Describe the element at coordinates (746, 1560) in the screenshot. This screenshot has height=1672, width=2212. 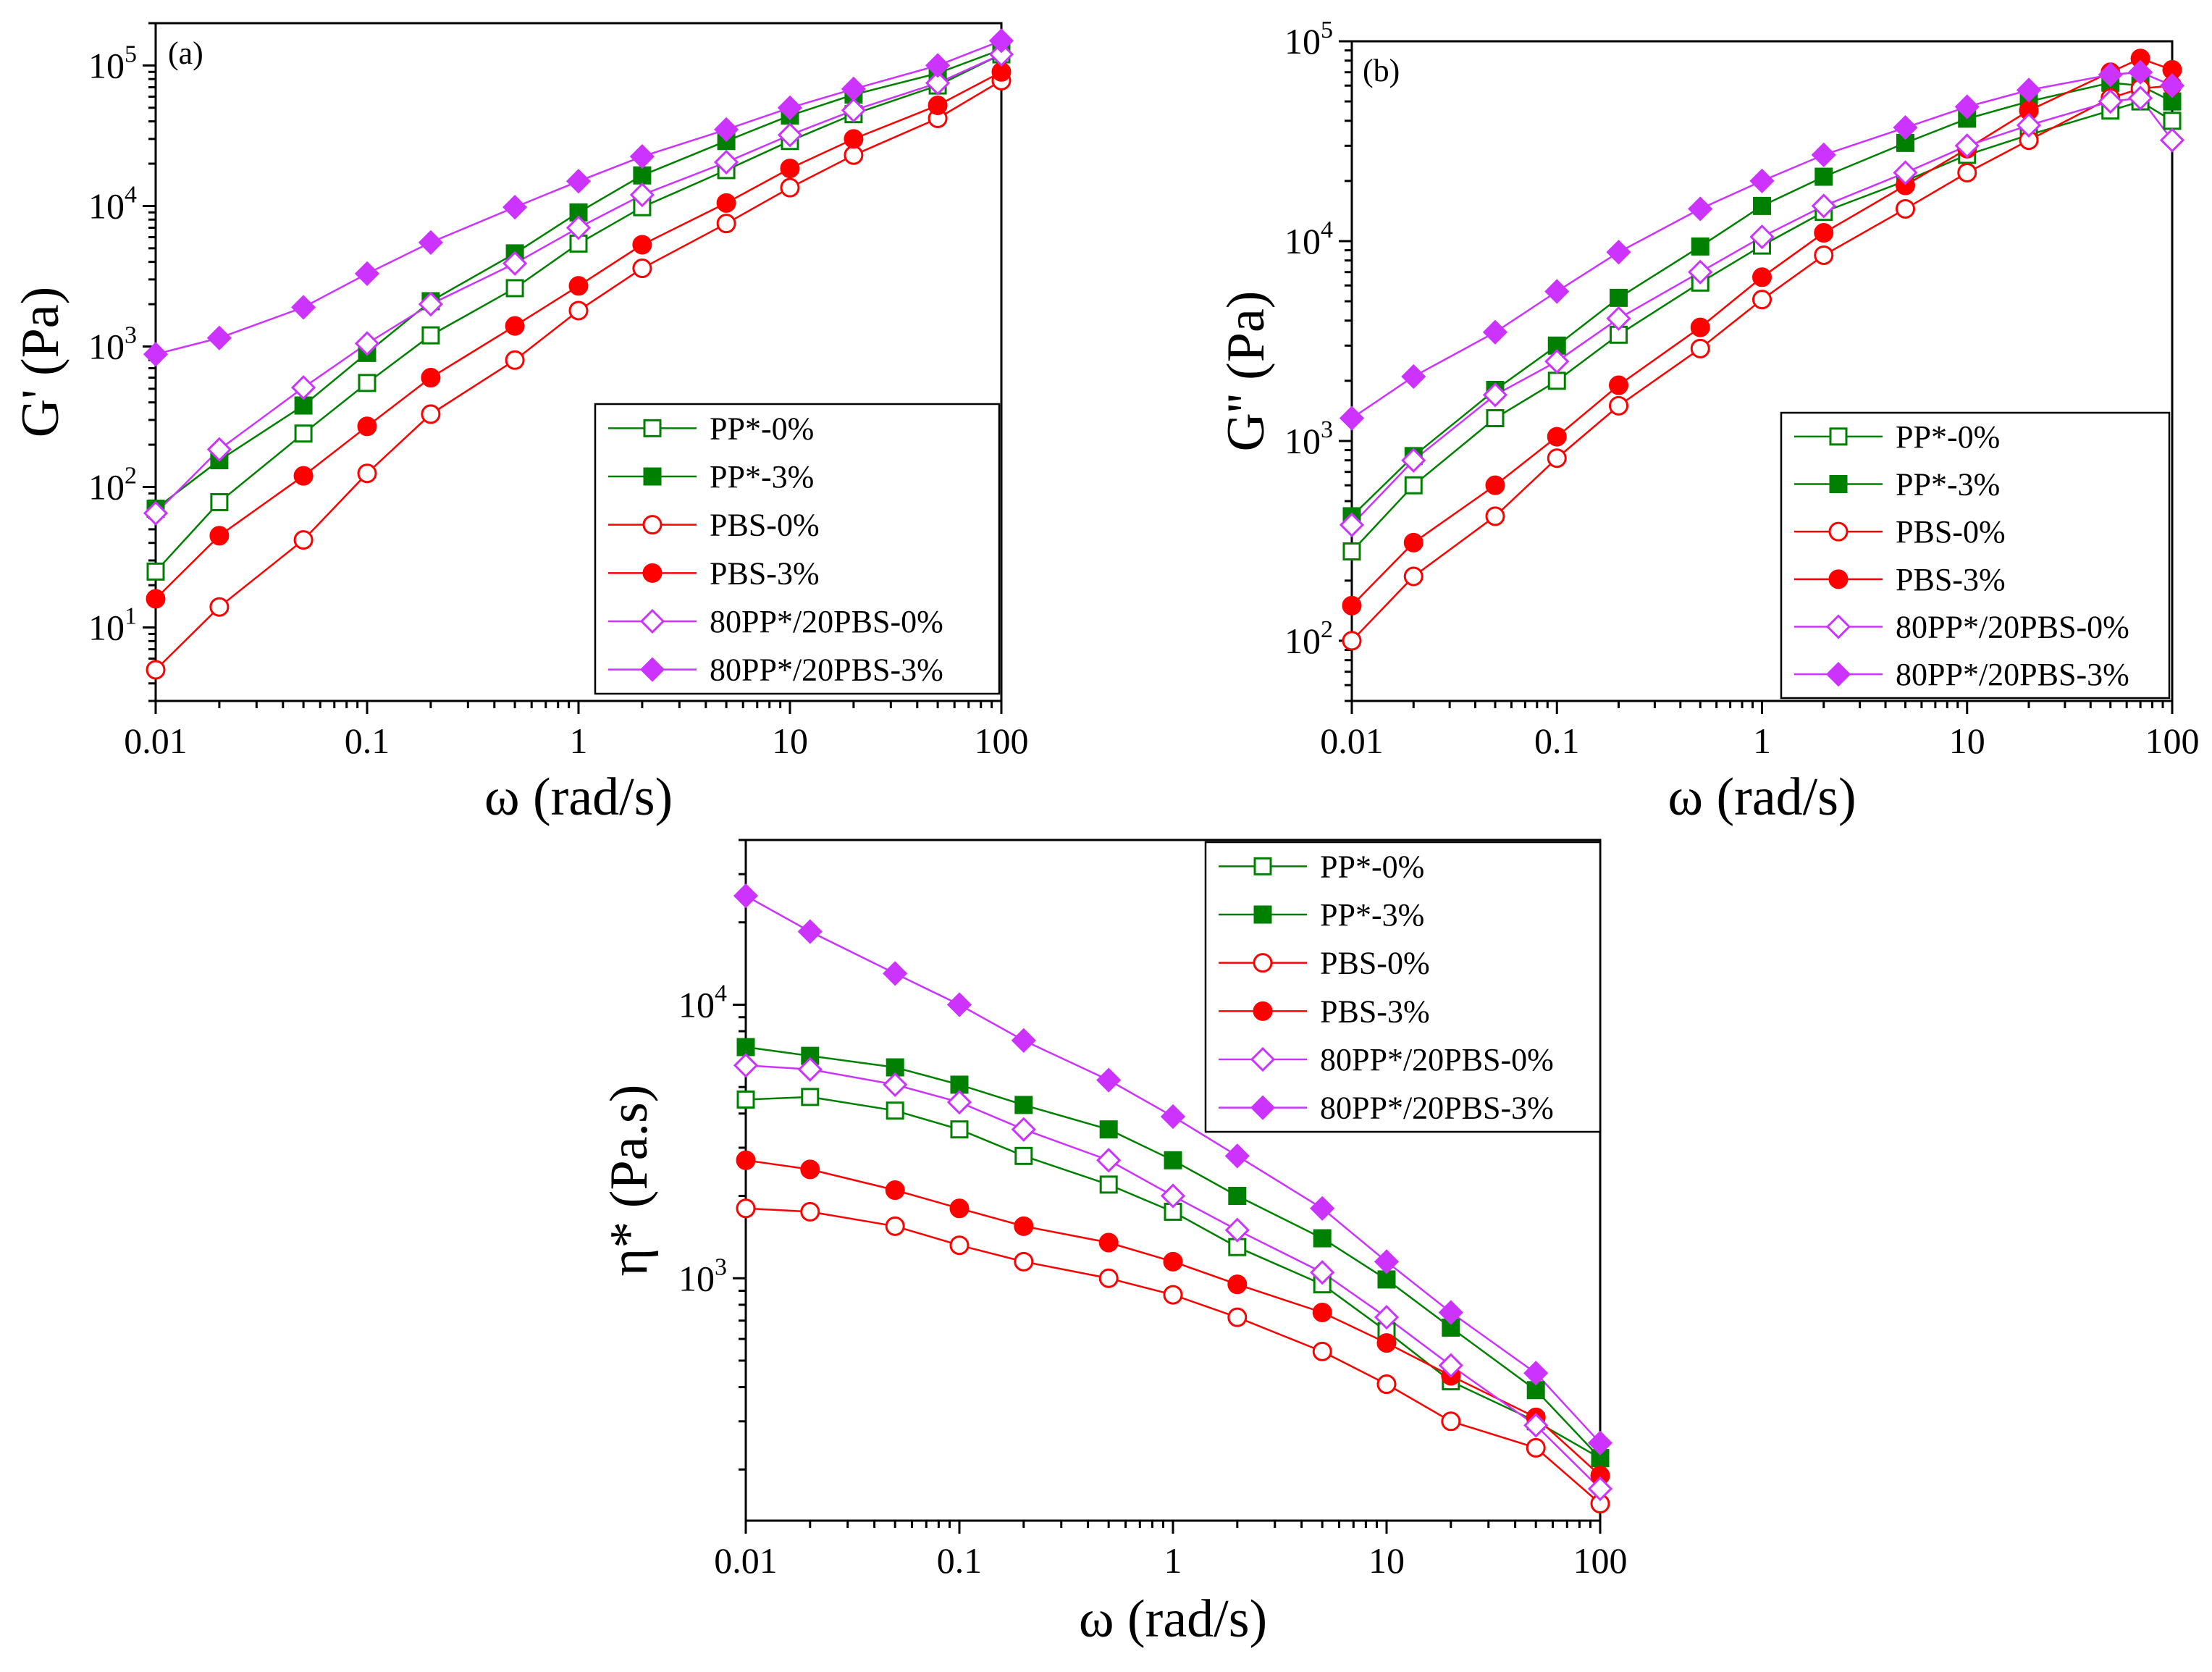
I see `x-tick-label: 0.01` at that location.